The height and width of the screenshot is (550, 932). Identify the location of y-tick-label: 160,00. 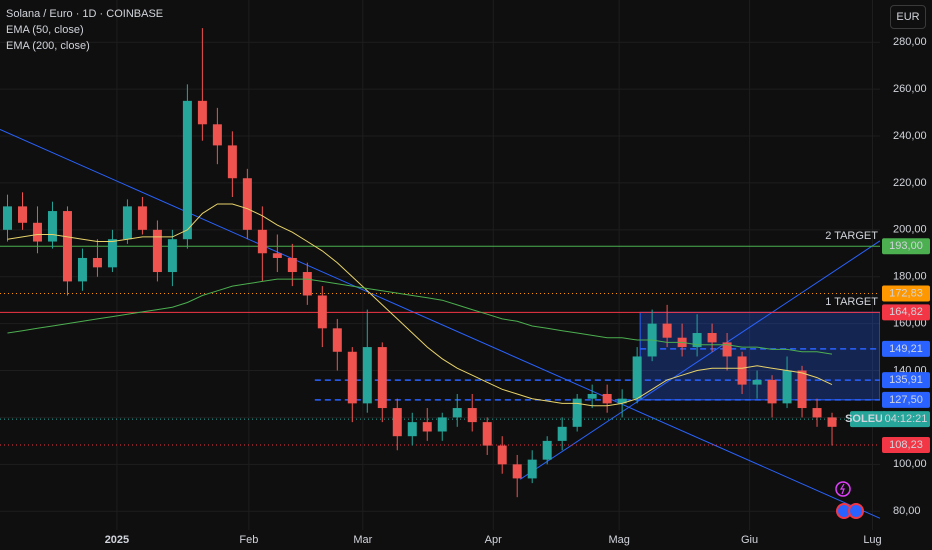
(910, 324).